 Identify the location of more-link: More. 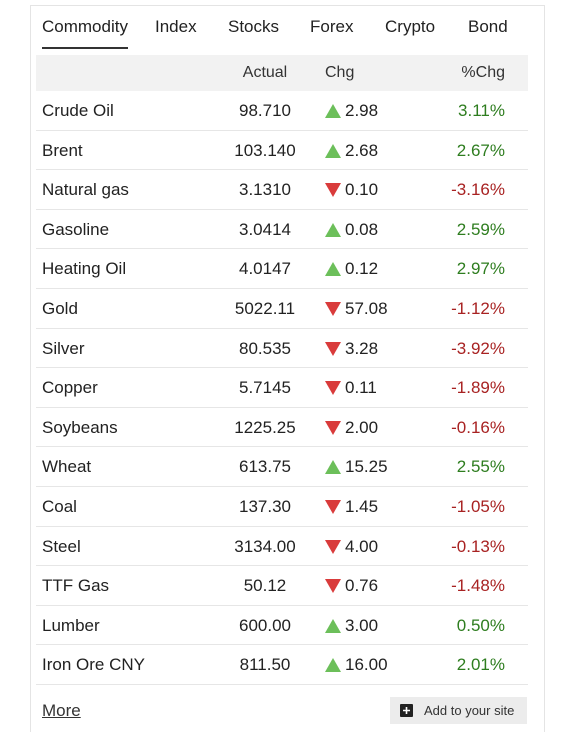
(61, 710).